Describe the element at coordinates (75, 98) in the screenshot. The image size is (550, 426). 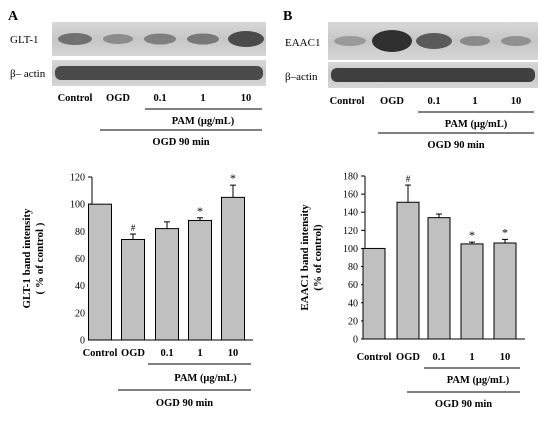
I see `lane-label-control-a: Control` at that location.